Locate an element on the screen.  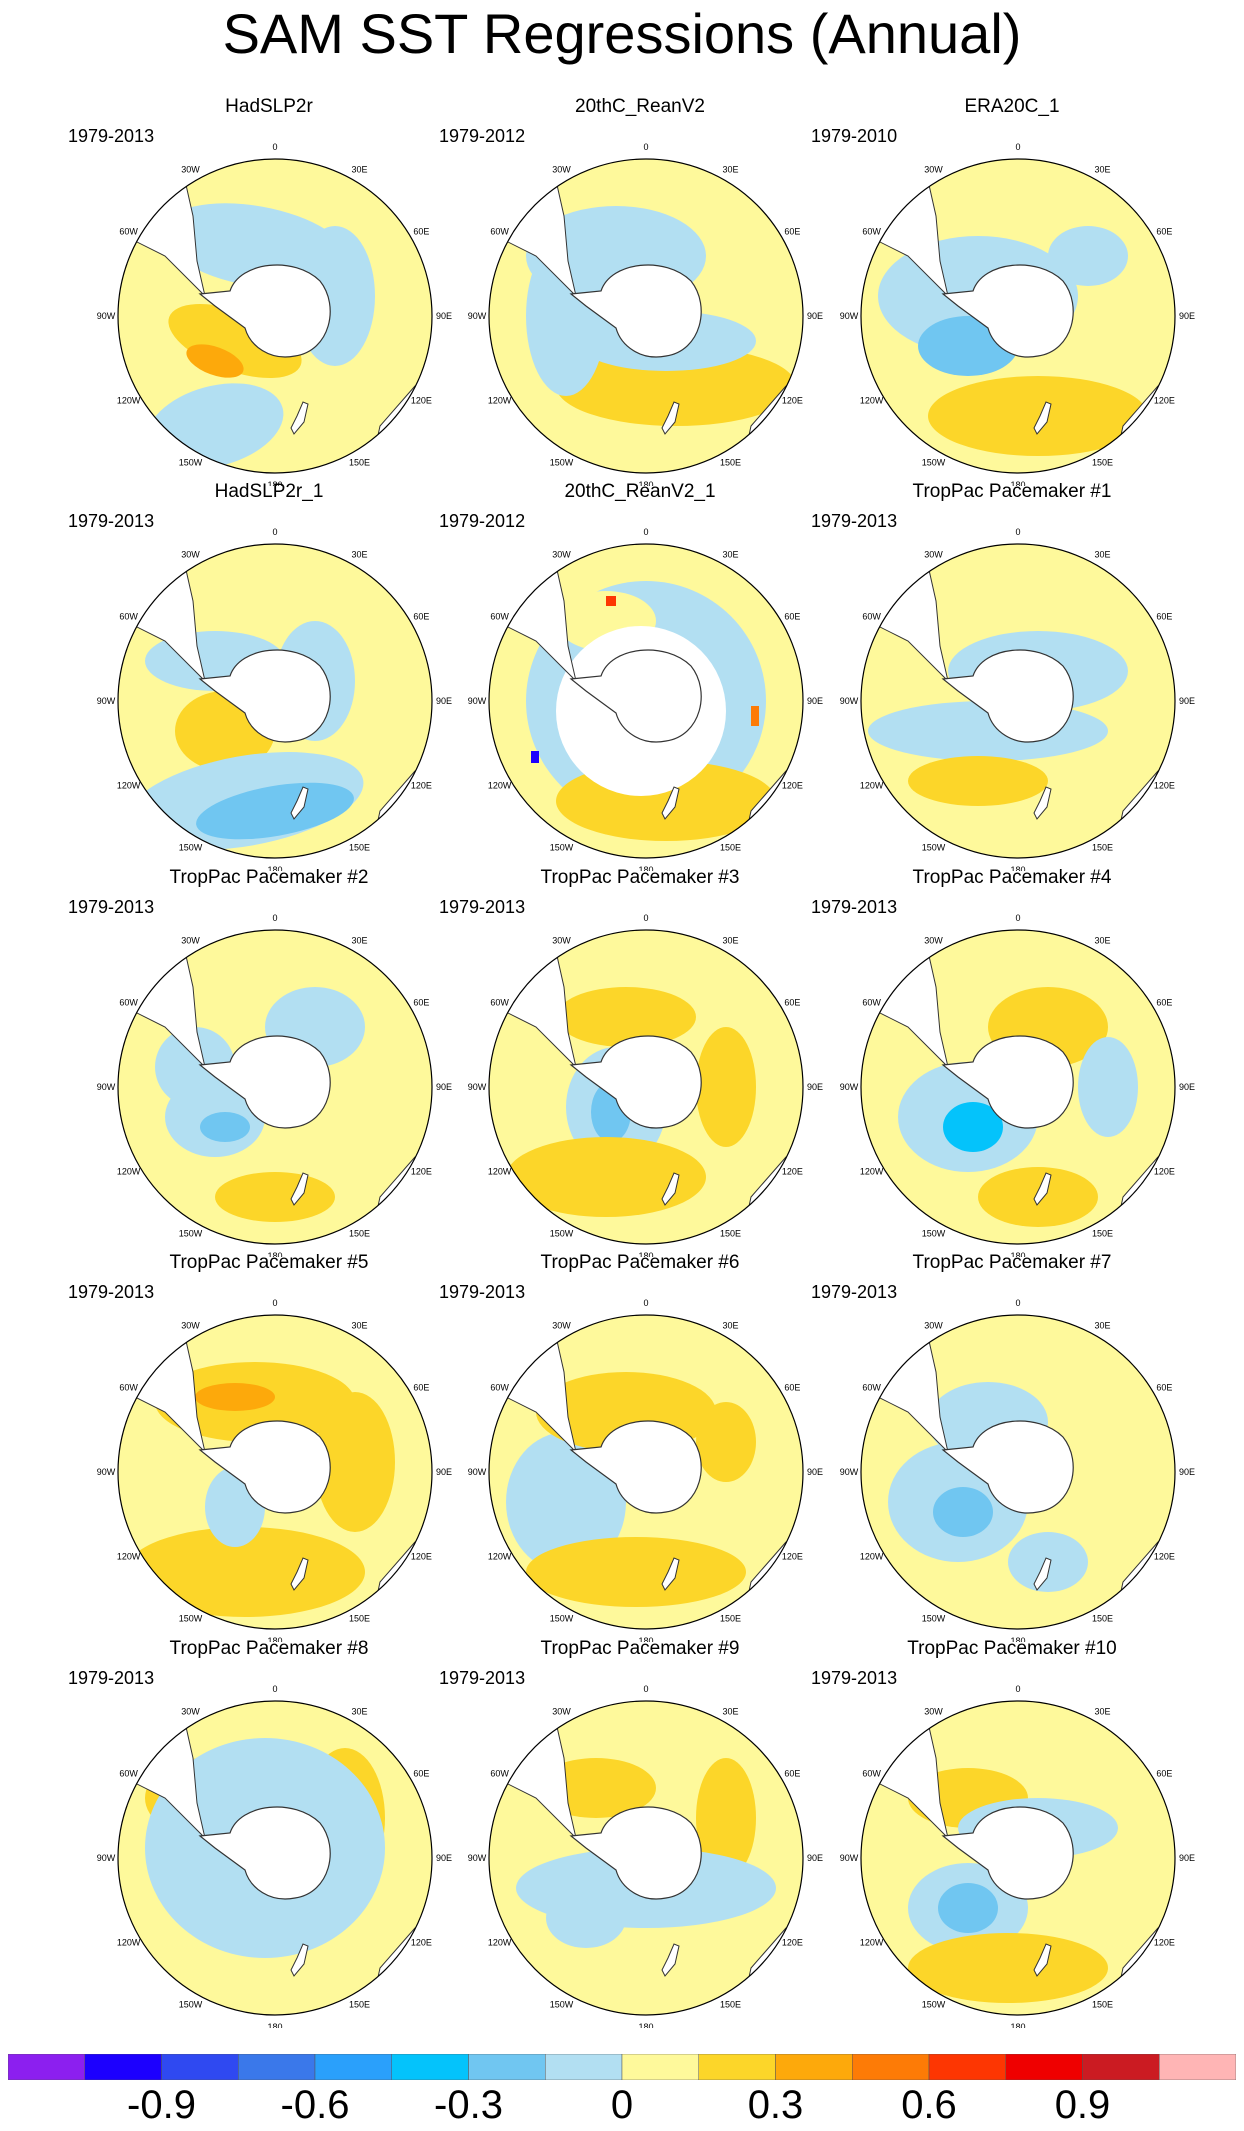
panel-title: TropPac Pacemaker #4 is located at coordinates (1012, 877).